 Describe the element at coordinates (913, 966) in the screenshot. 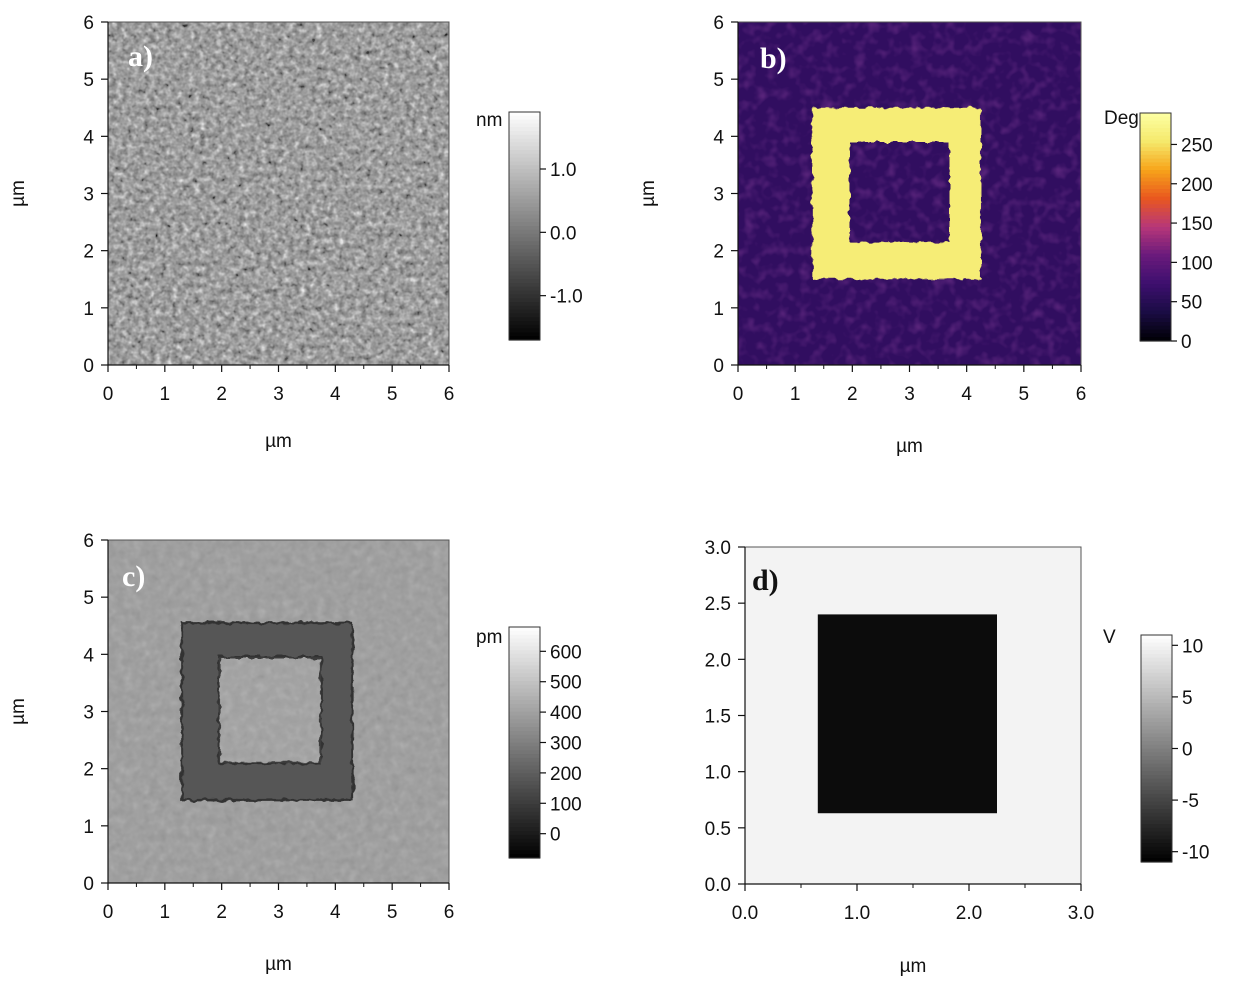

I see `x-axis-label: µm` at that location.